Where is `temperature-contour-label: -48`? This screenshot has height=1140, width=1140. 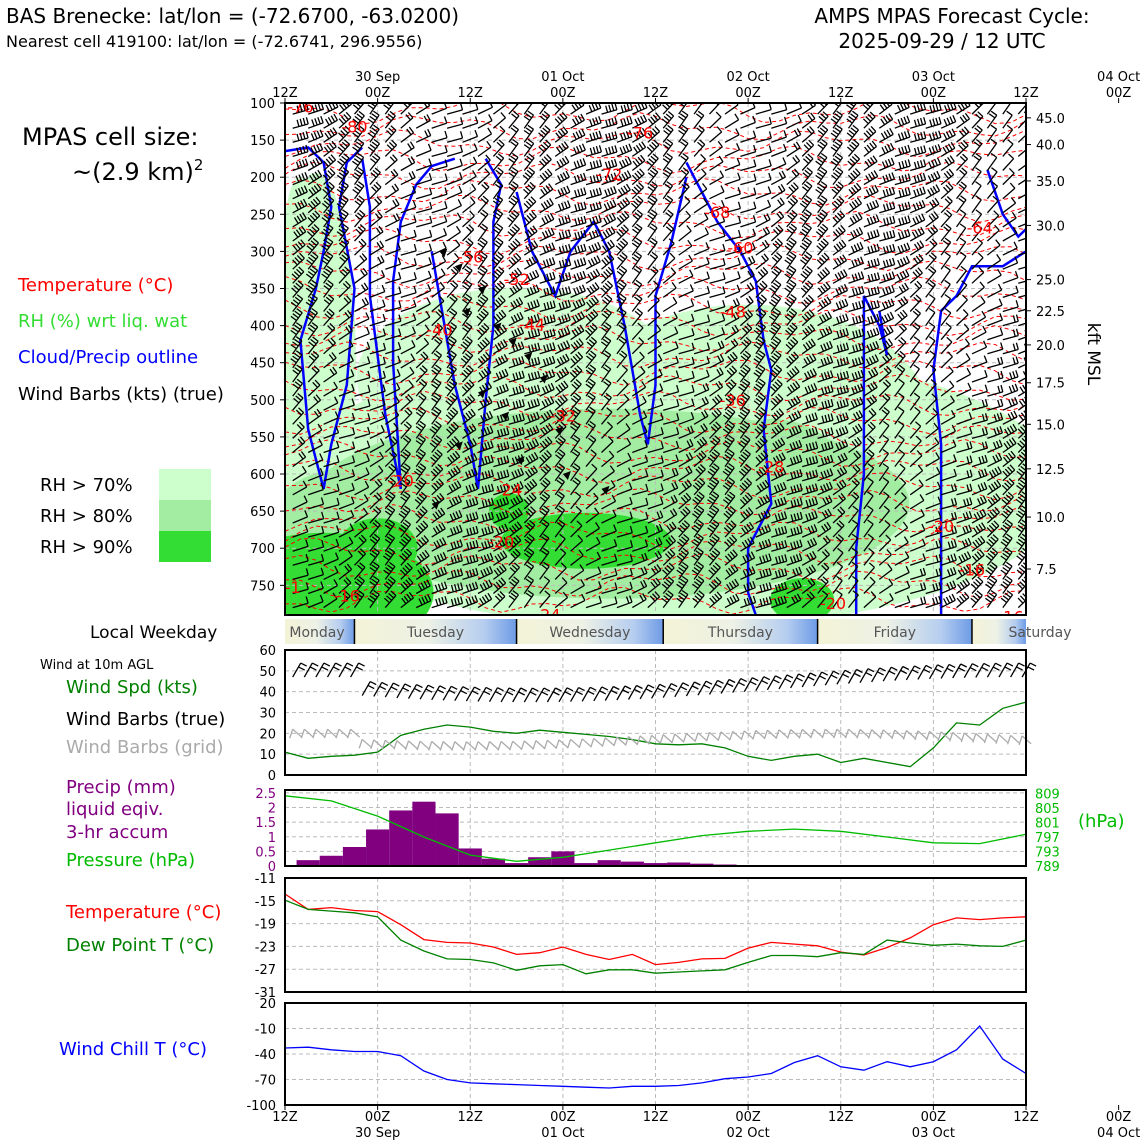
temperature-contour-label: -48 is located at coordinates (733, 312).